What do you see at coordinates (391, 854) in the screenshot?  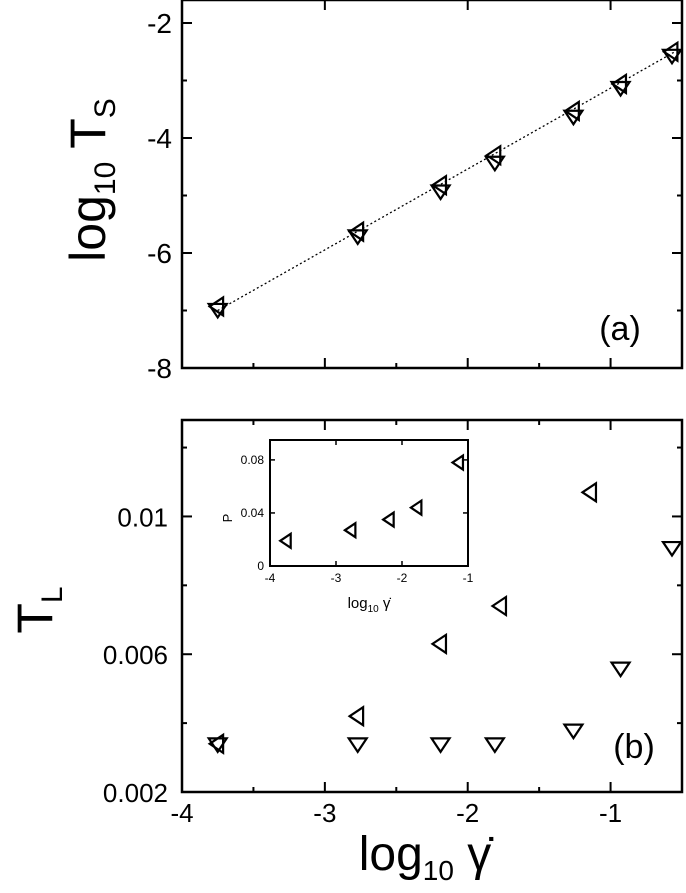 I see `panel-b-xlabel-main: log` at bounding box center [391, 854].